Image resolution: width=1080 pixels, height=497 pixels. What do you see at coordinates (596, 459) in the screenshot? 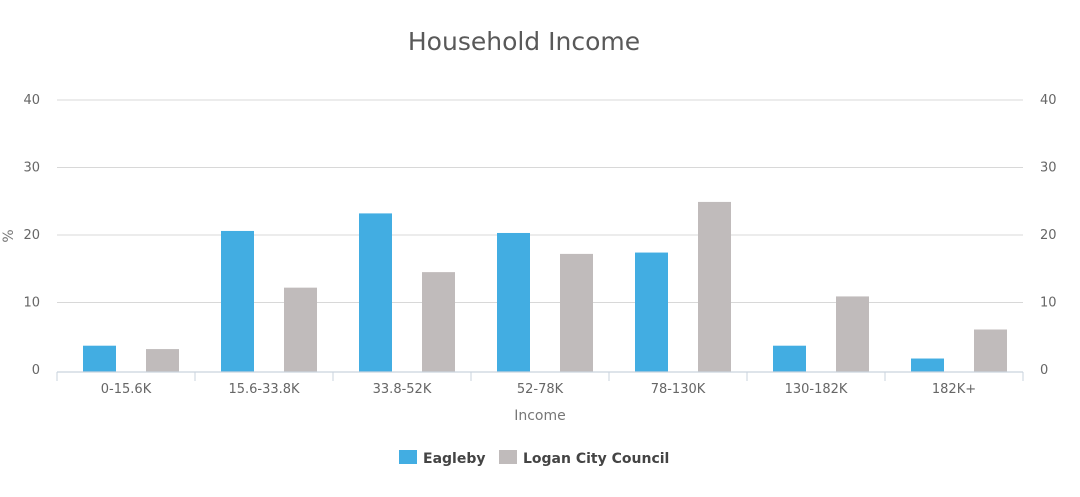
I see `legend-label: Logan City Council` at bounding box center [596, 459].